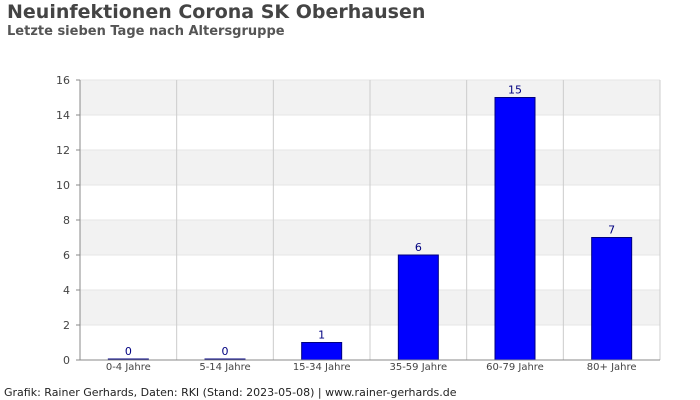 The width and height of the screenshot is (700, 400). I want to click on y-tick-label: 14, so click(63, 115).